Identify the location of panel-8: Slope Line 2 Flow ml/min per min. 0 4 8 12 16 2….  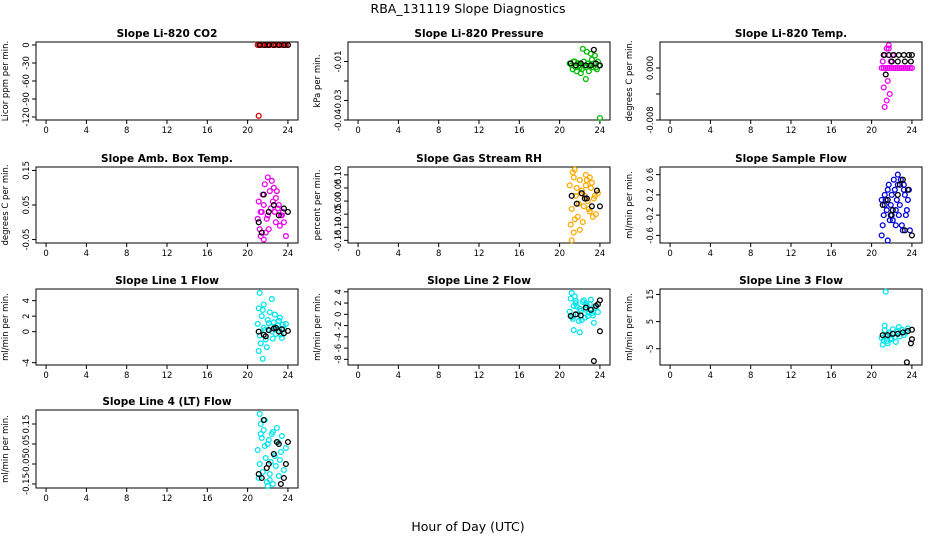
(462, 328).